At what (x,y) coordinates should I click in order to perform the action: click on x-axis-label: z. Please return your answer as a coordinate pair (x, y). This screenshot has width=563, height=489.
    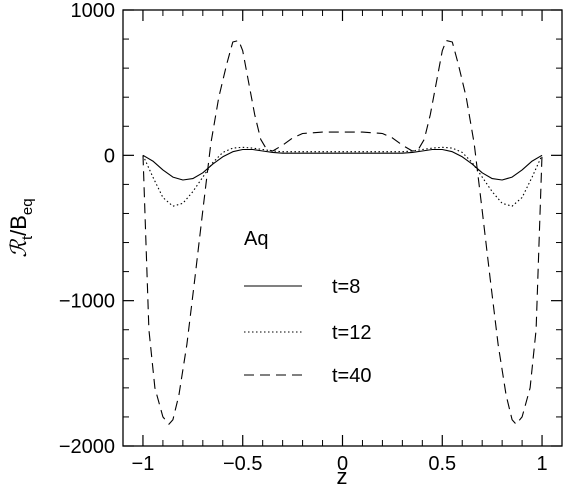
    Looking at the image, I should click on (342, 476).